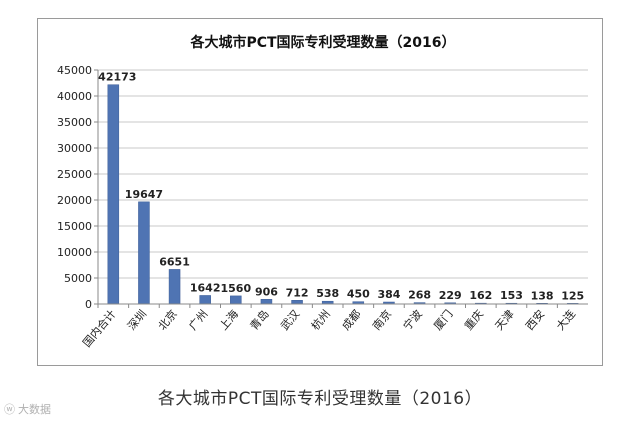 This screenshot has width=640, height=427. What do you see at coordinates (565, 320) in the screenshot?
I see `x-tick-label: 大连` at bounding box center [565, 320].